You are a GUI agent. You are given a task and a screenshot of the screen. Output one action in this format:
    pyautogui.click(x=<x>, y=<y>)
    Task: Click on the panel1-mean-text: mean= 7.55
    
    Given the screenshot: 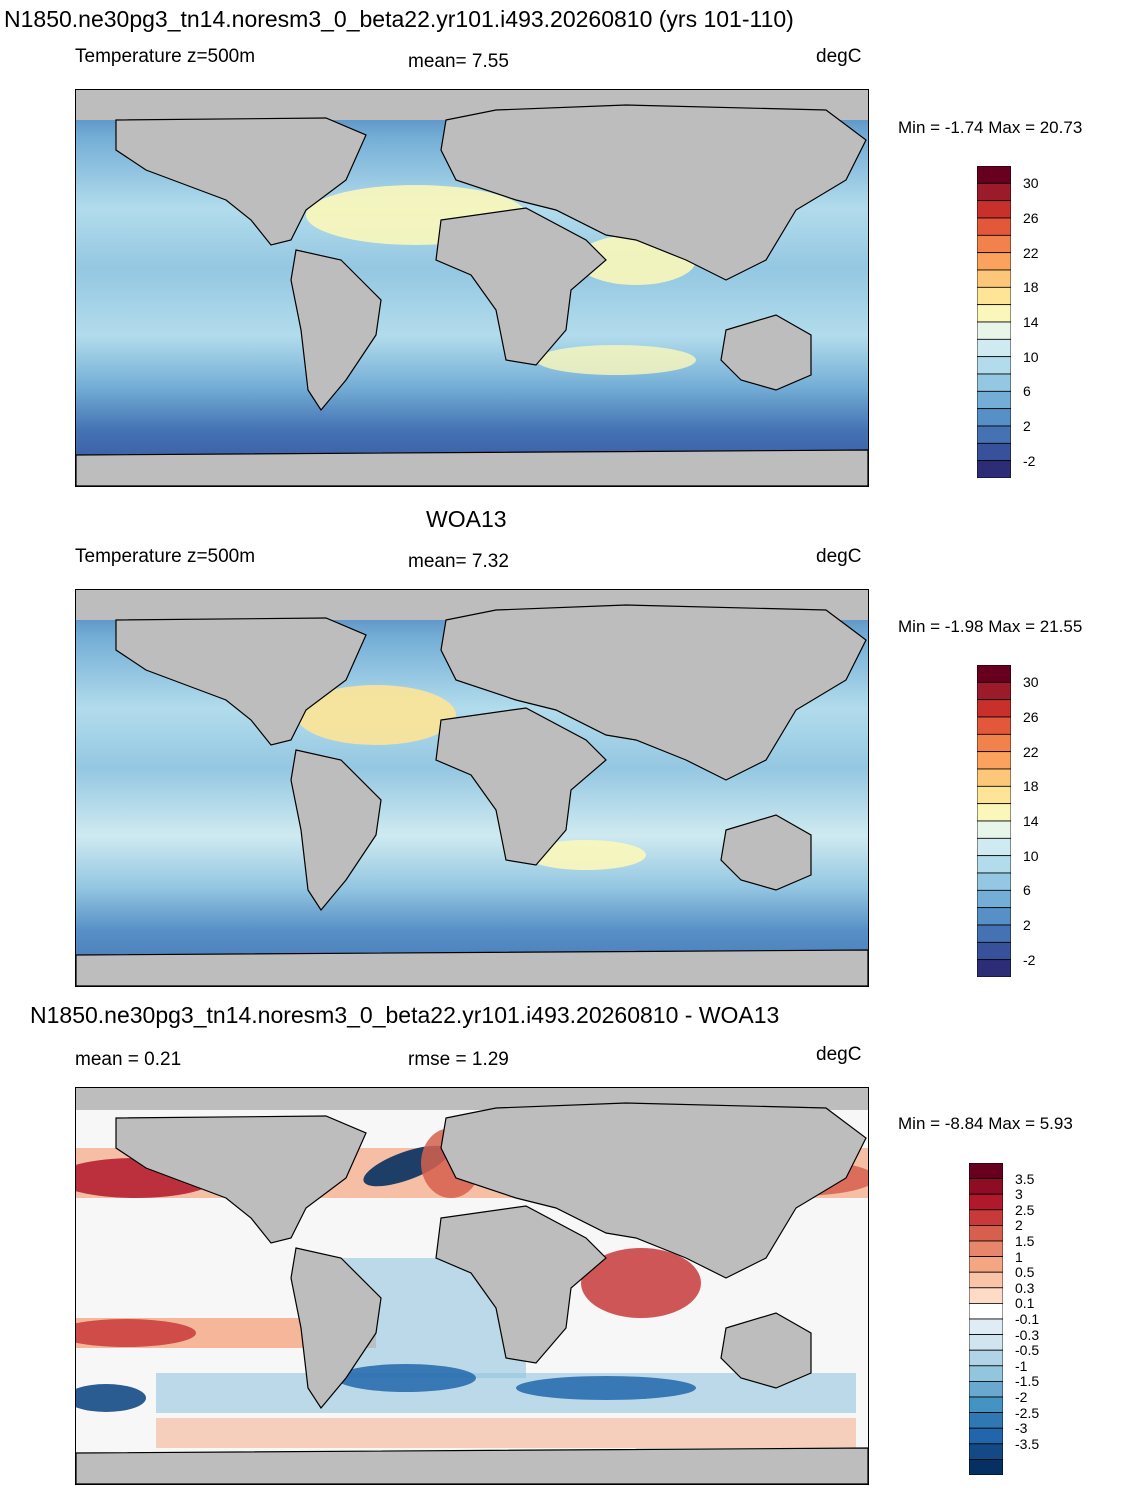 What is the action you would take?
    pyautogui.click(x=458, y=61)
    